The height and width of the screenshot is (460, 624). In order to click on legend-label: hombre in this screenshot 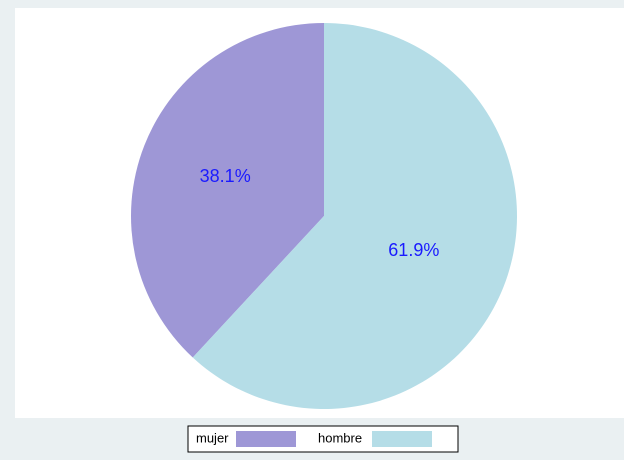, I will do `click(340, 437)`.